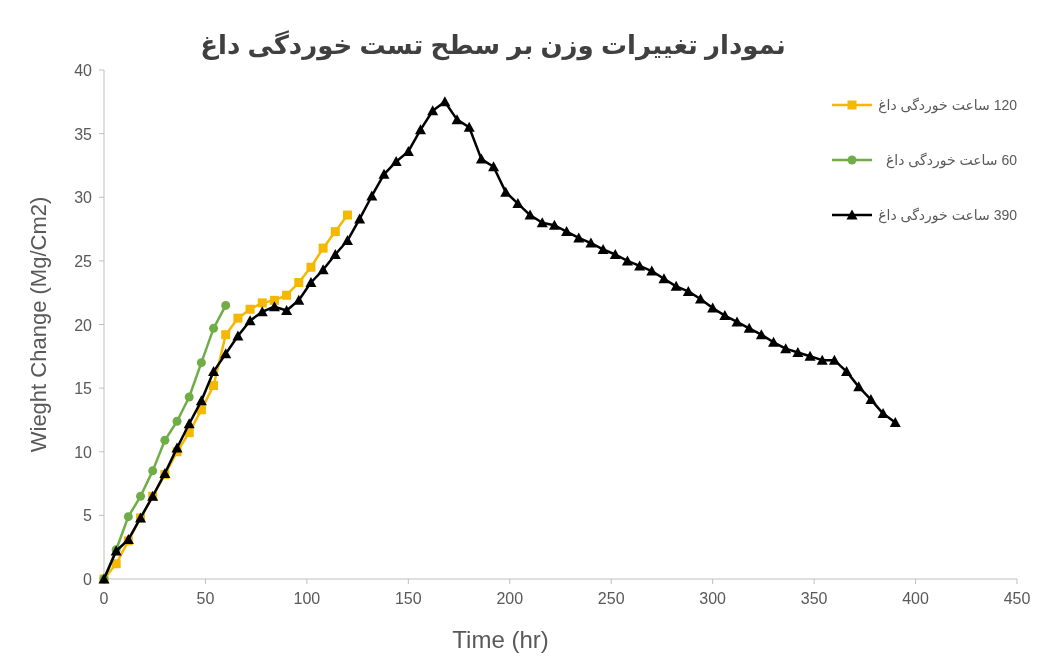  Describe the element at coordinates (205, 598) in the screenshot. I see `x-tick-label: 50` at that location.